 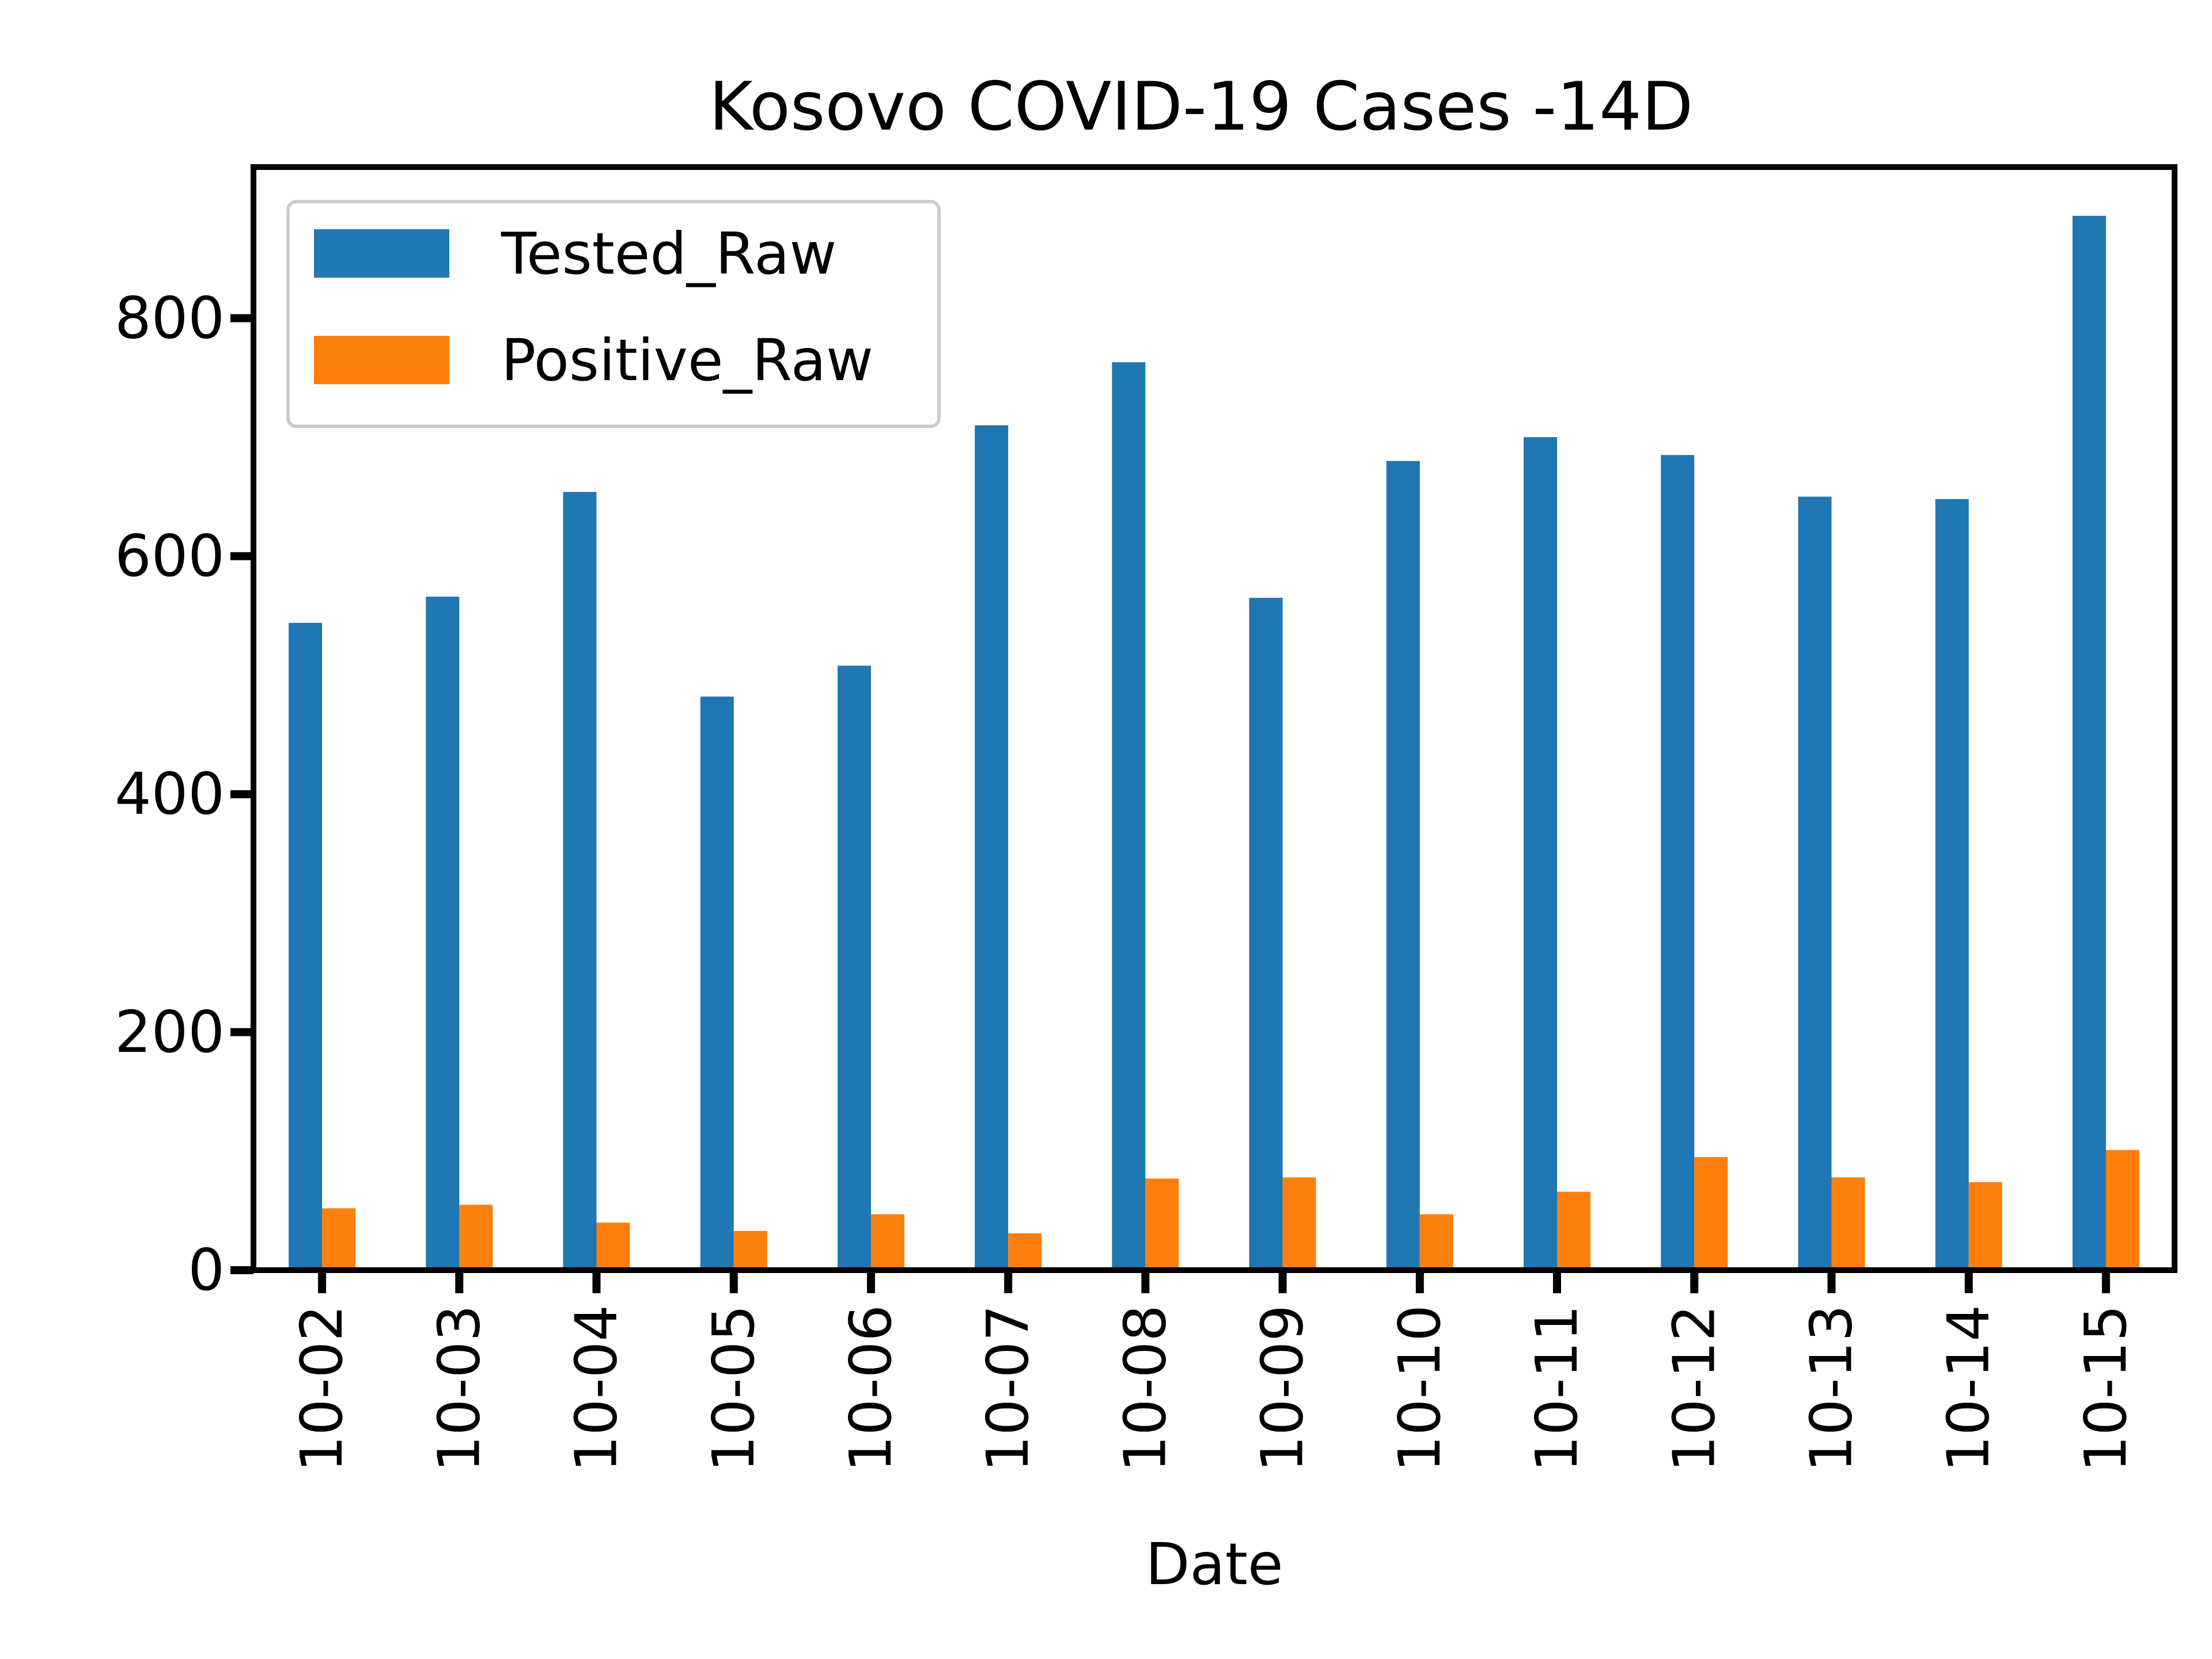 What do you see at coordinates (170, 556) in the screenshot?
I see `y-tick-label: 600` at bounding box center [170, 556].